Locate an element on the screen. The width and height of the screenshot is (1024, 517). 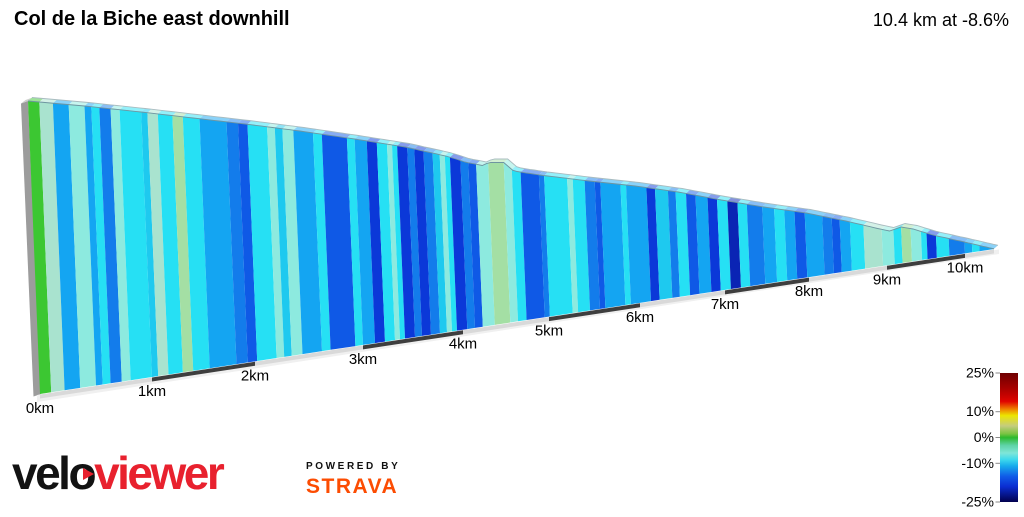
km-axis-label: 3km is located at coordinates (363, 359).